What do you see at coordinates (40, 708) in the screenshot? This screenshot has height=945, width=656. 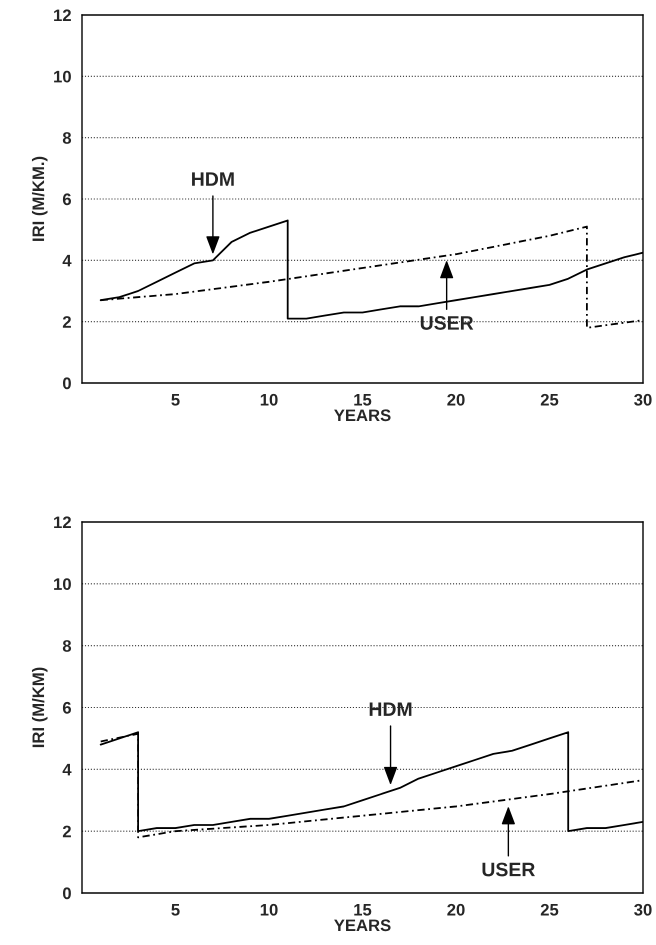 I see `y-axis-title: IRI (M/KM)` at bounding box center [40, 708].